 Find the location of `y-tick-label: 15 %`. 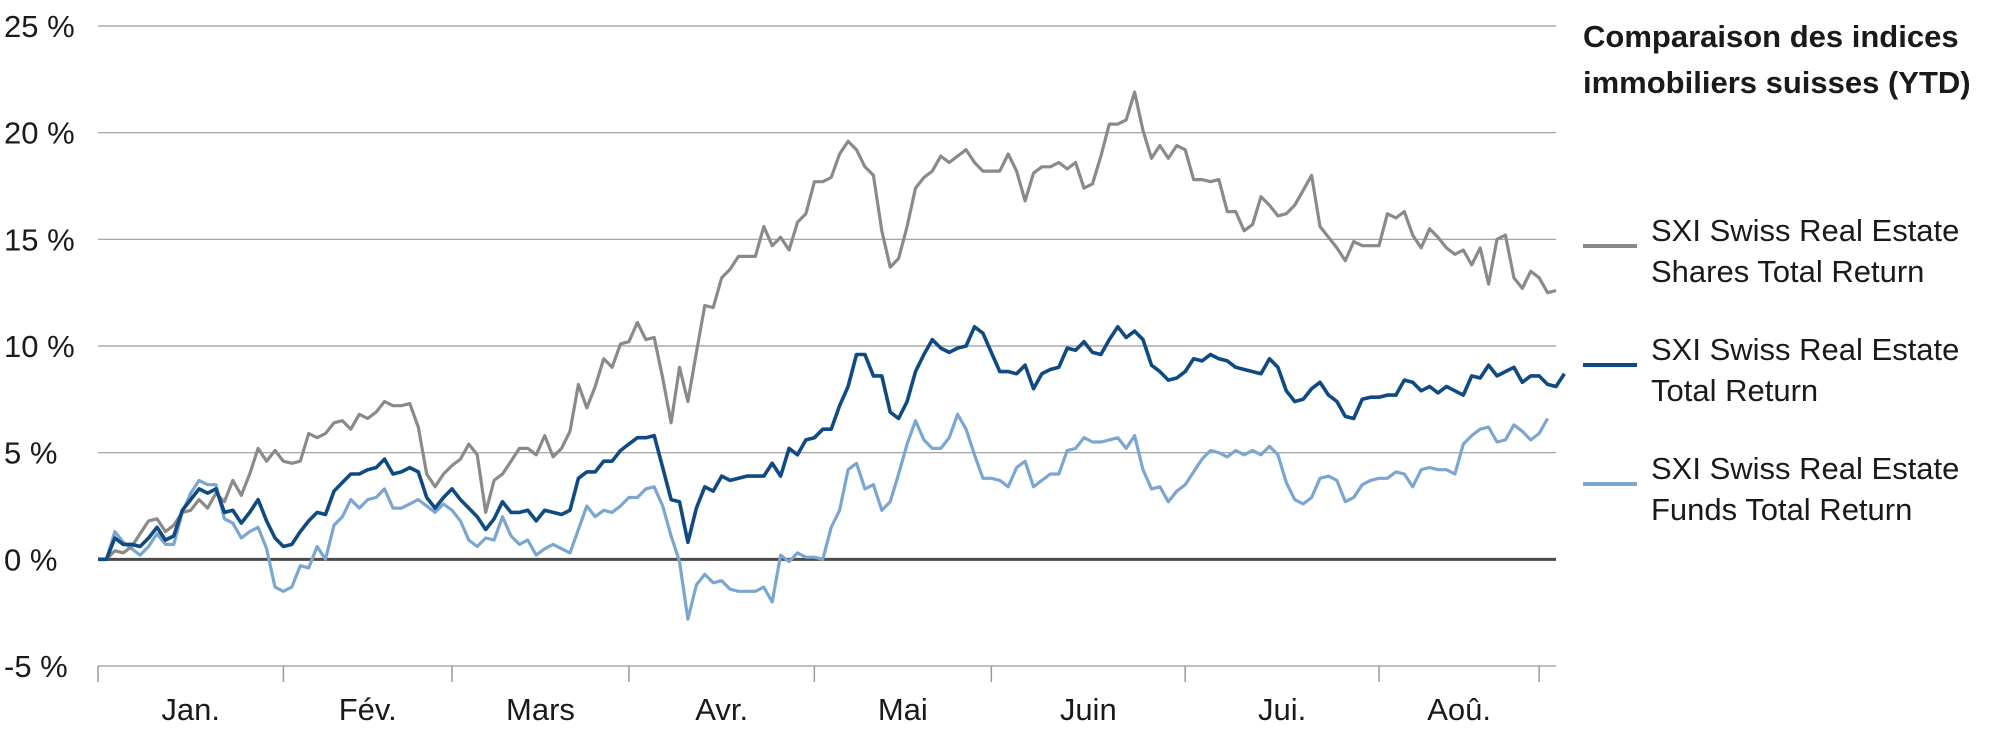

y-tick-label: 15 % is located at coordinates (39, 239).